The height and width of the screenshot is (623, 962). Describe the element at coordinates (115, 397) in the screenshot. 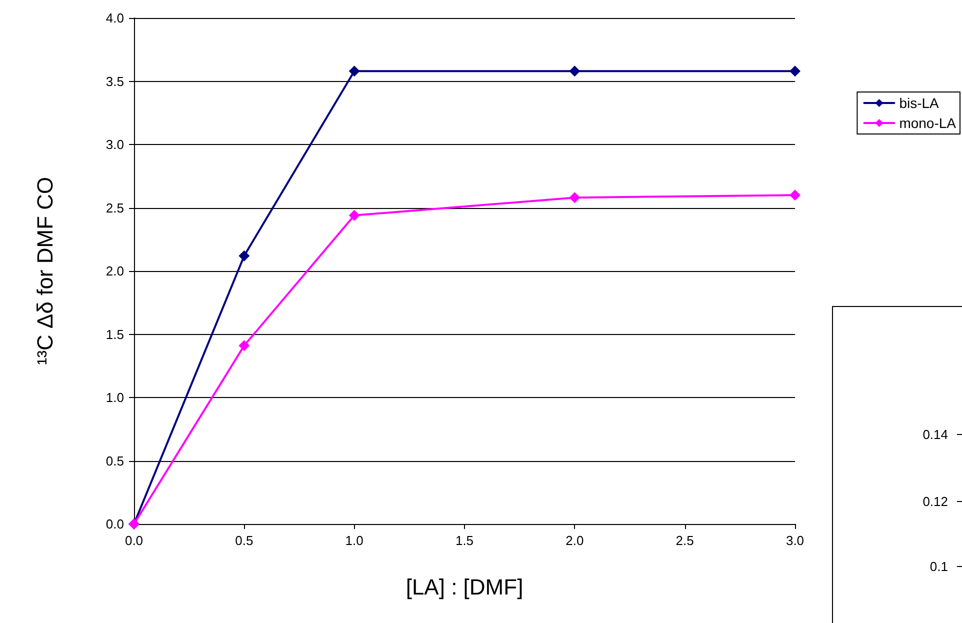

I see `y-tick-label: 1.0` at that location.